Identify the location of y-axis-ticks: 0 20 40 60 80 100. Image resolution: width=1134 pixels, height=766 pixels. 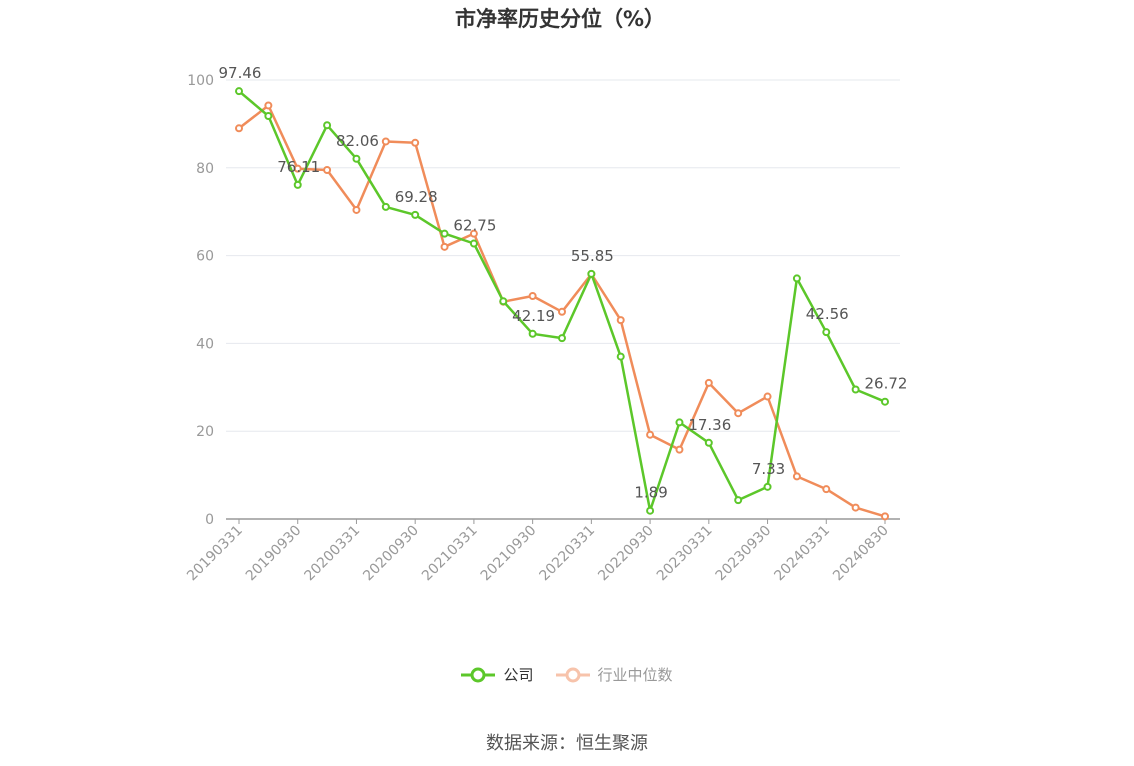
(200, 300).